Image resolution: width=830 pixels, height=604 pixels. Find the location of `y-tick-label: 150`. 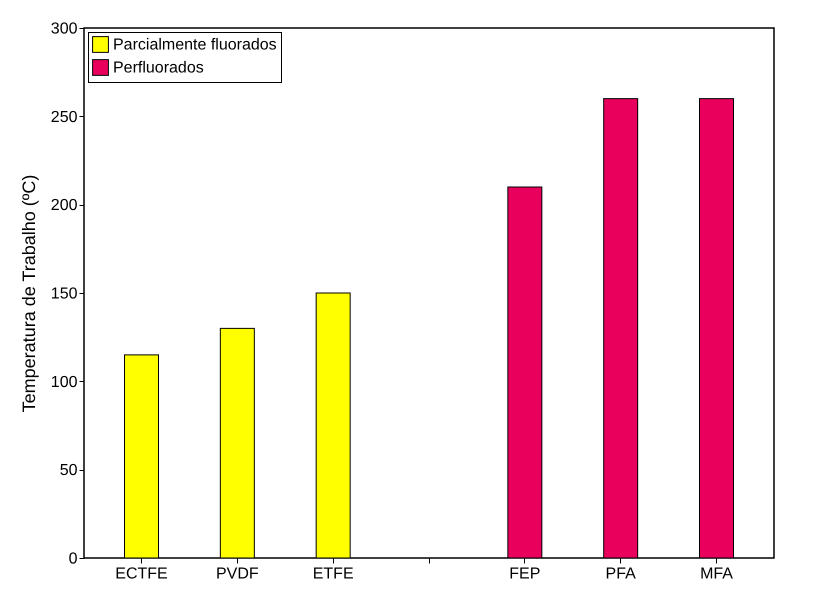

y-tick-label: 150 is located at coordinates (64, 294).